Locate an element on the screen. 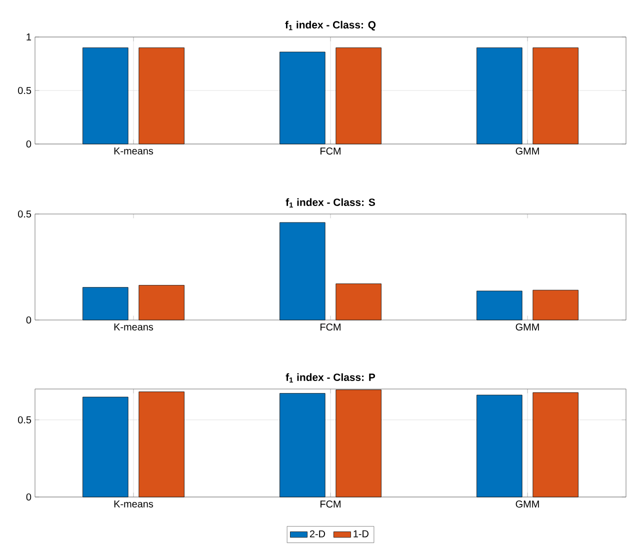 The width and height of the screenshot is (638, 558). legend-label: 2-D is located at coordinates (318, 534).